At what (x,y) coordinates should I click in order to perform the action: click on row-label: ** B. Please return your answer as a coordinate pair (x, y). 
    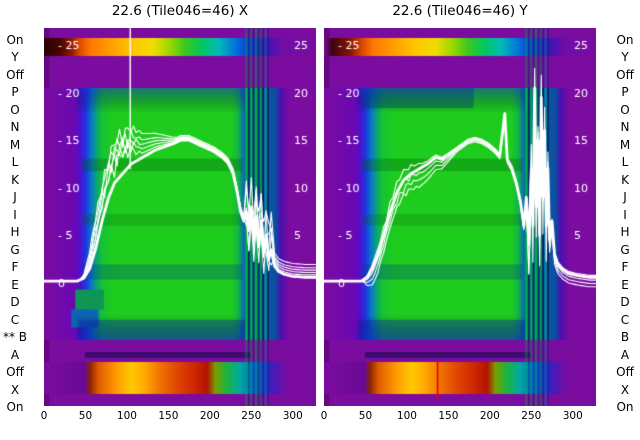
    Looking at the image, I should click on (15, 337).